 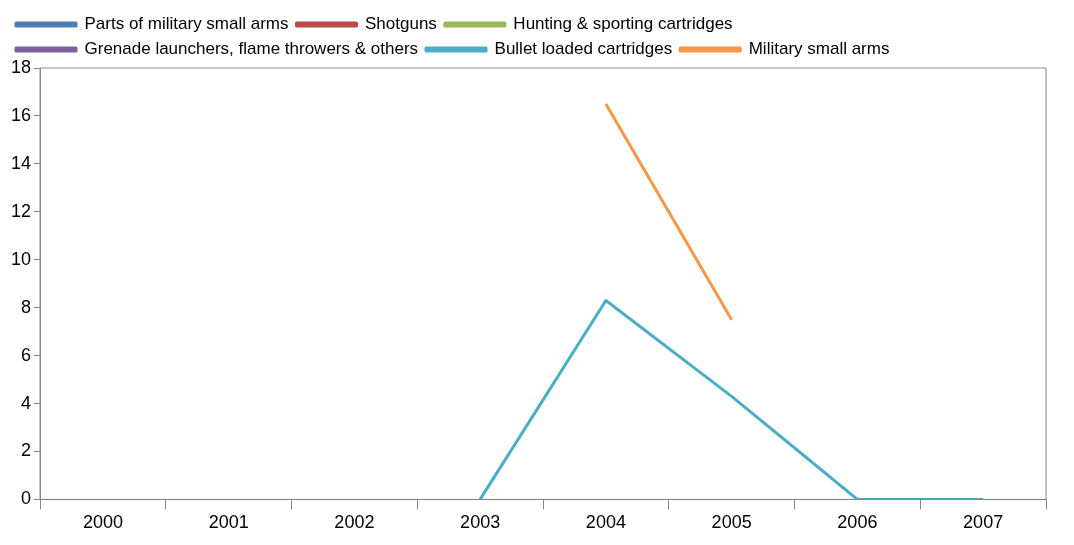 I want to click on y-tick-label: 12, so click(x=21, y=210).